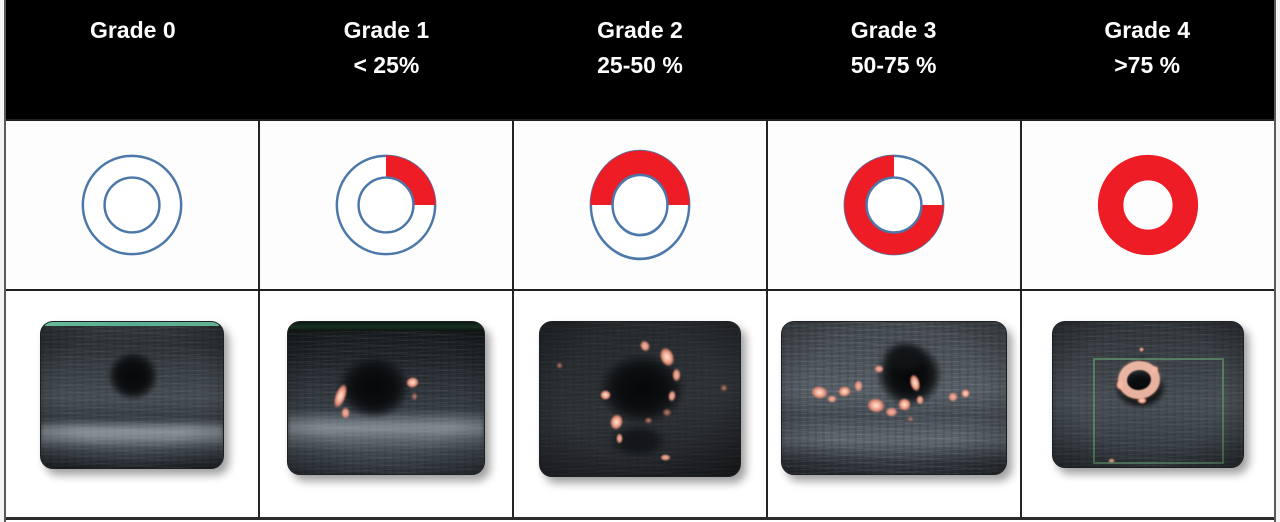 The image size is (1280, 522). I want to click on header-cell-grade-3: Grade 3 50-75 %, so click(894, 59).